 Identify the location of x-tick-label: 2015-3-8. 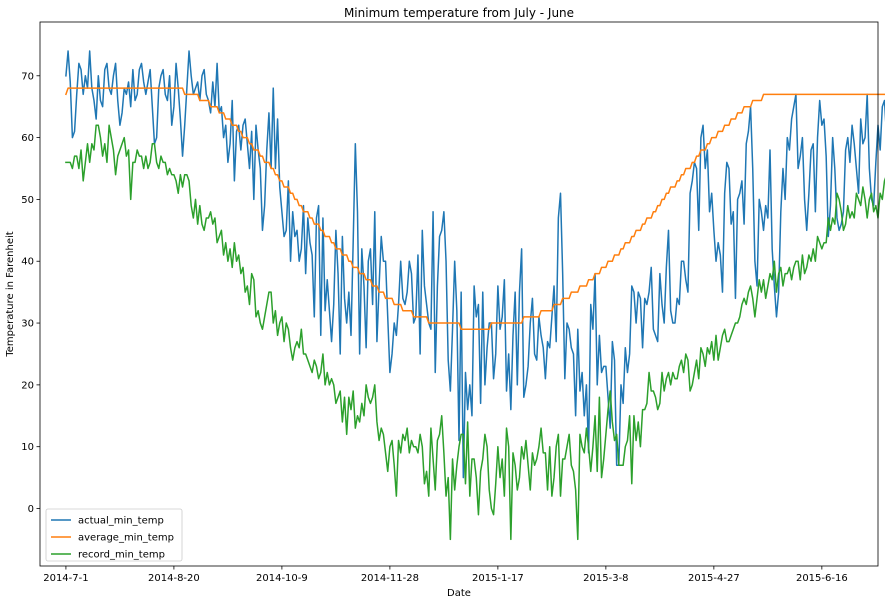
(605, 578).